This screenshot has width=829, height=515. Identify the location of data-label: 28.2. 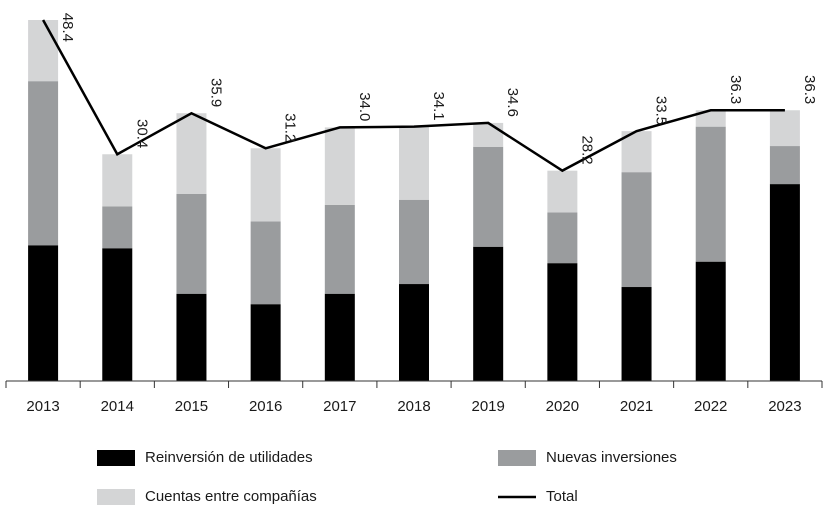
(586, 149).